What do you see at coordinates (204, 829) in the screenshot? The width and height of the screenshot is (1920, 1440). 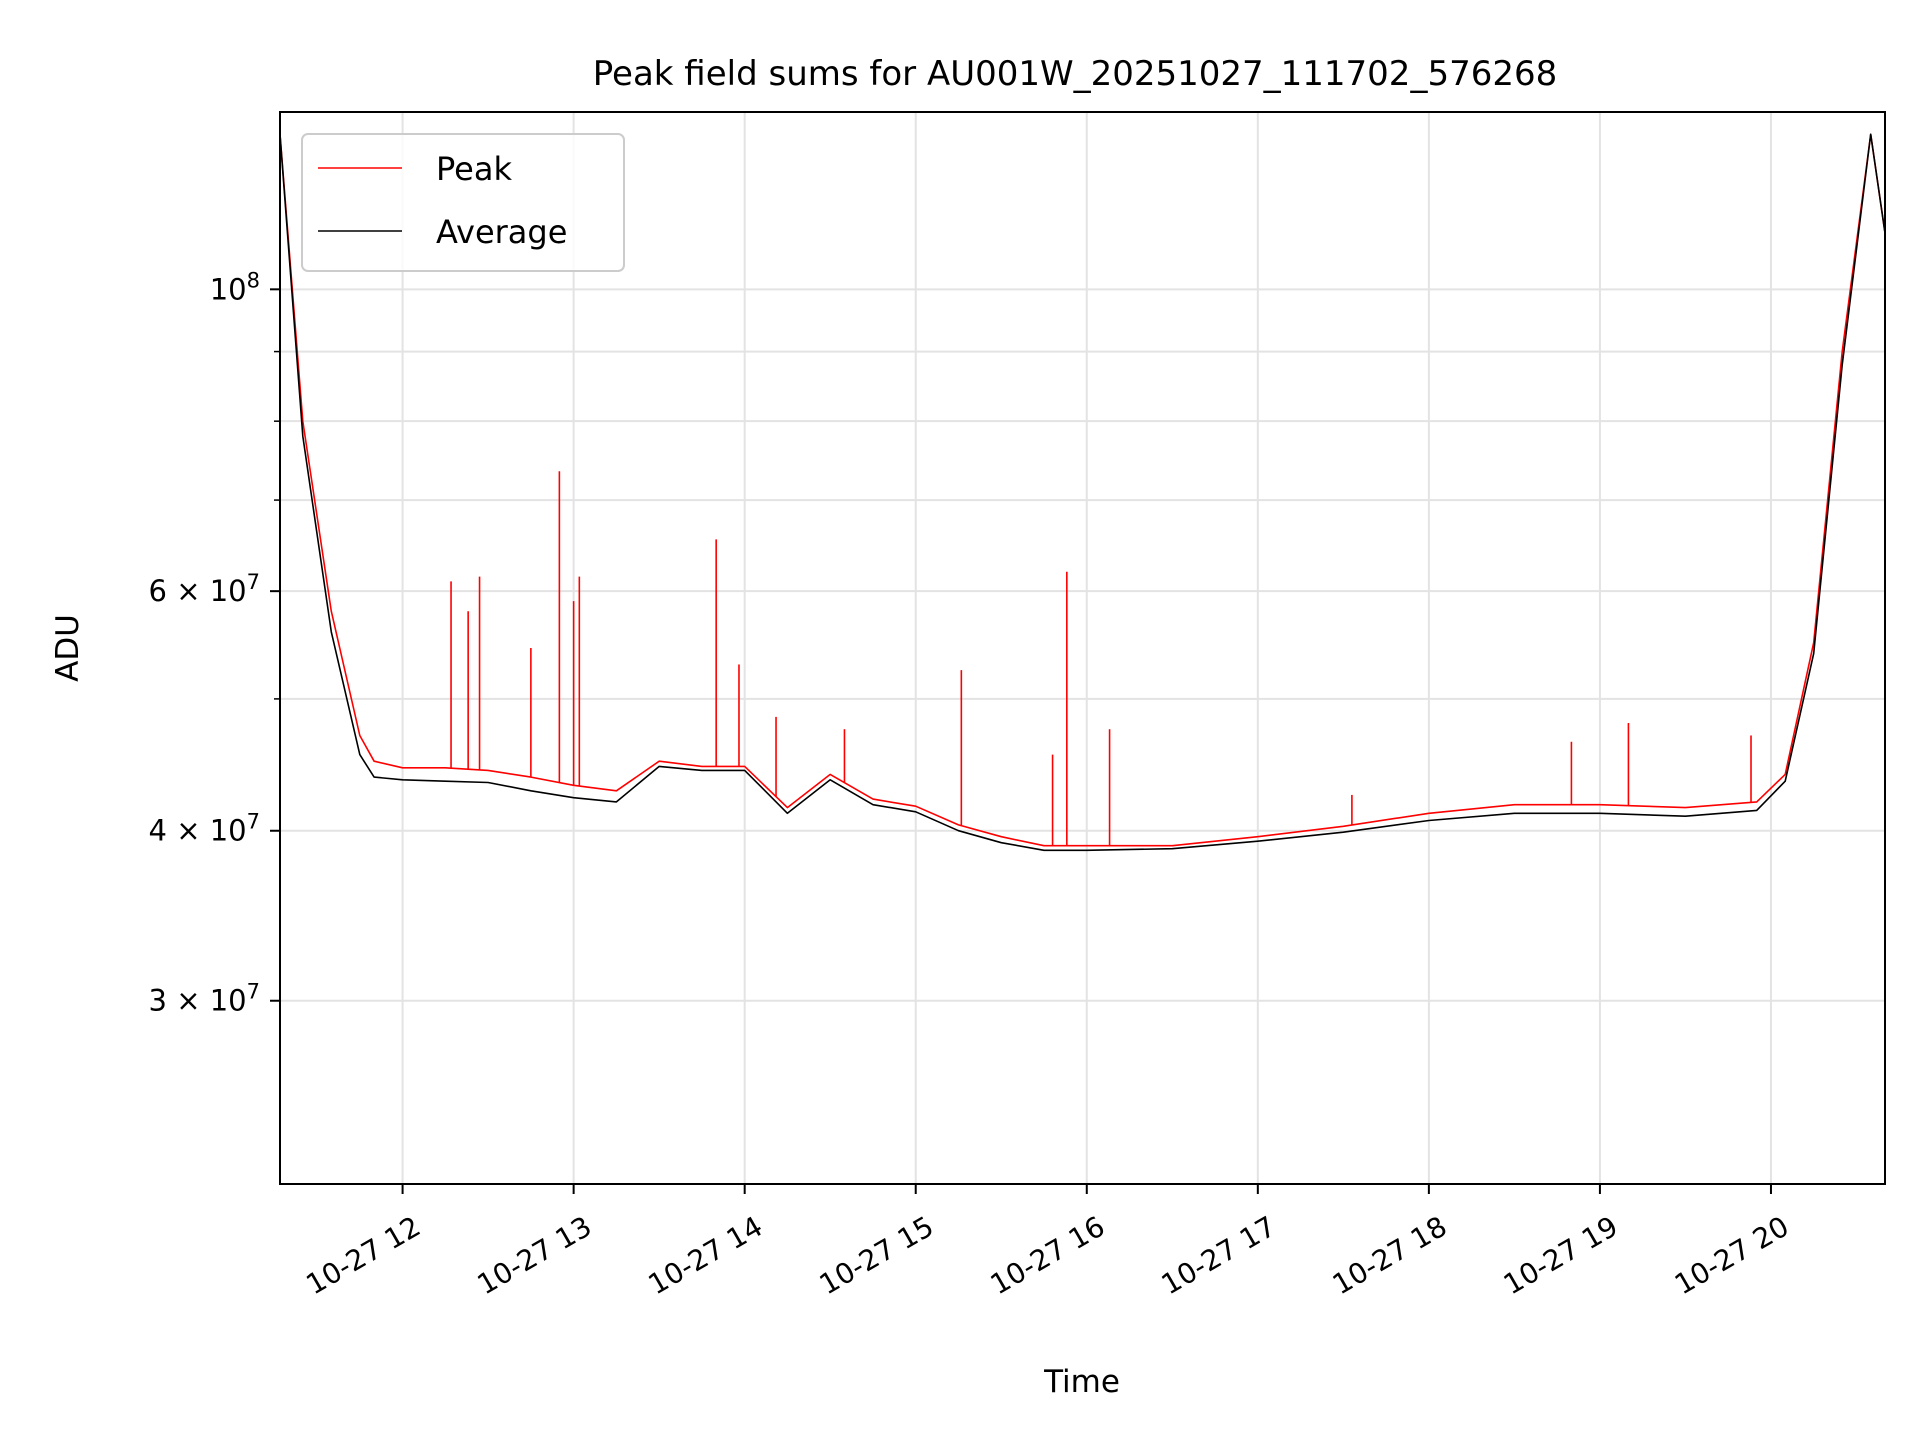 I see `y-tick-label: 4 × 107` at bounding box center [204, 829].